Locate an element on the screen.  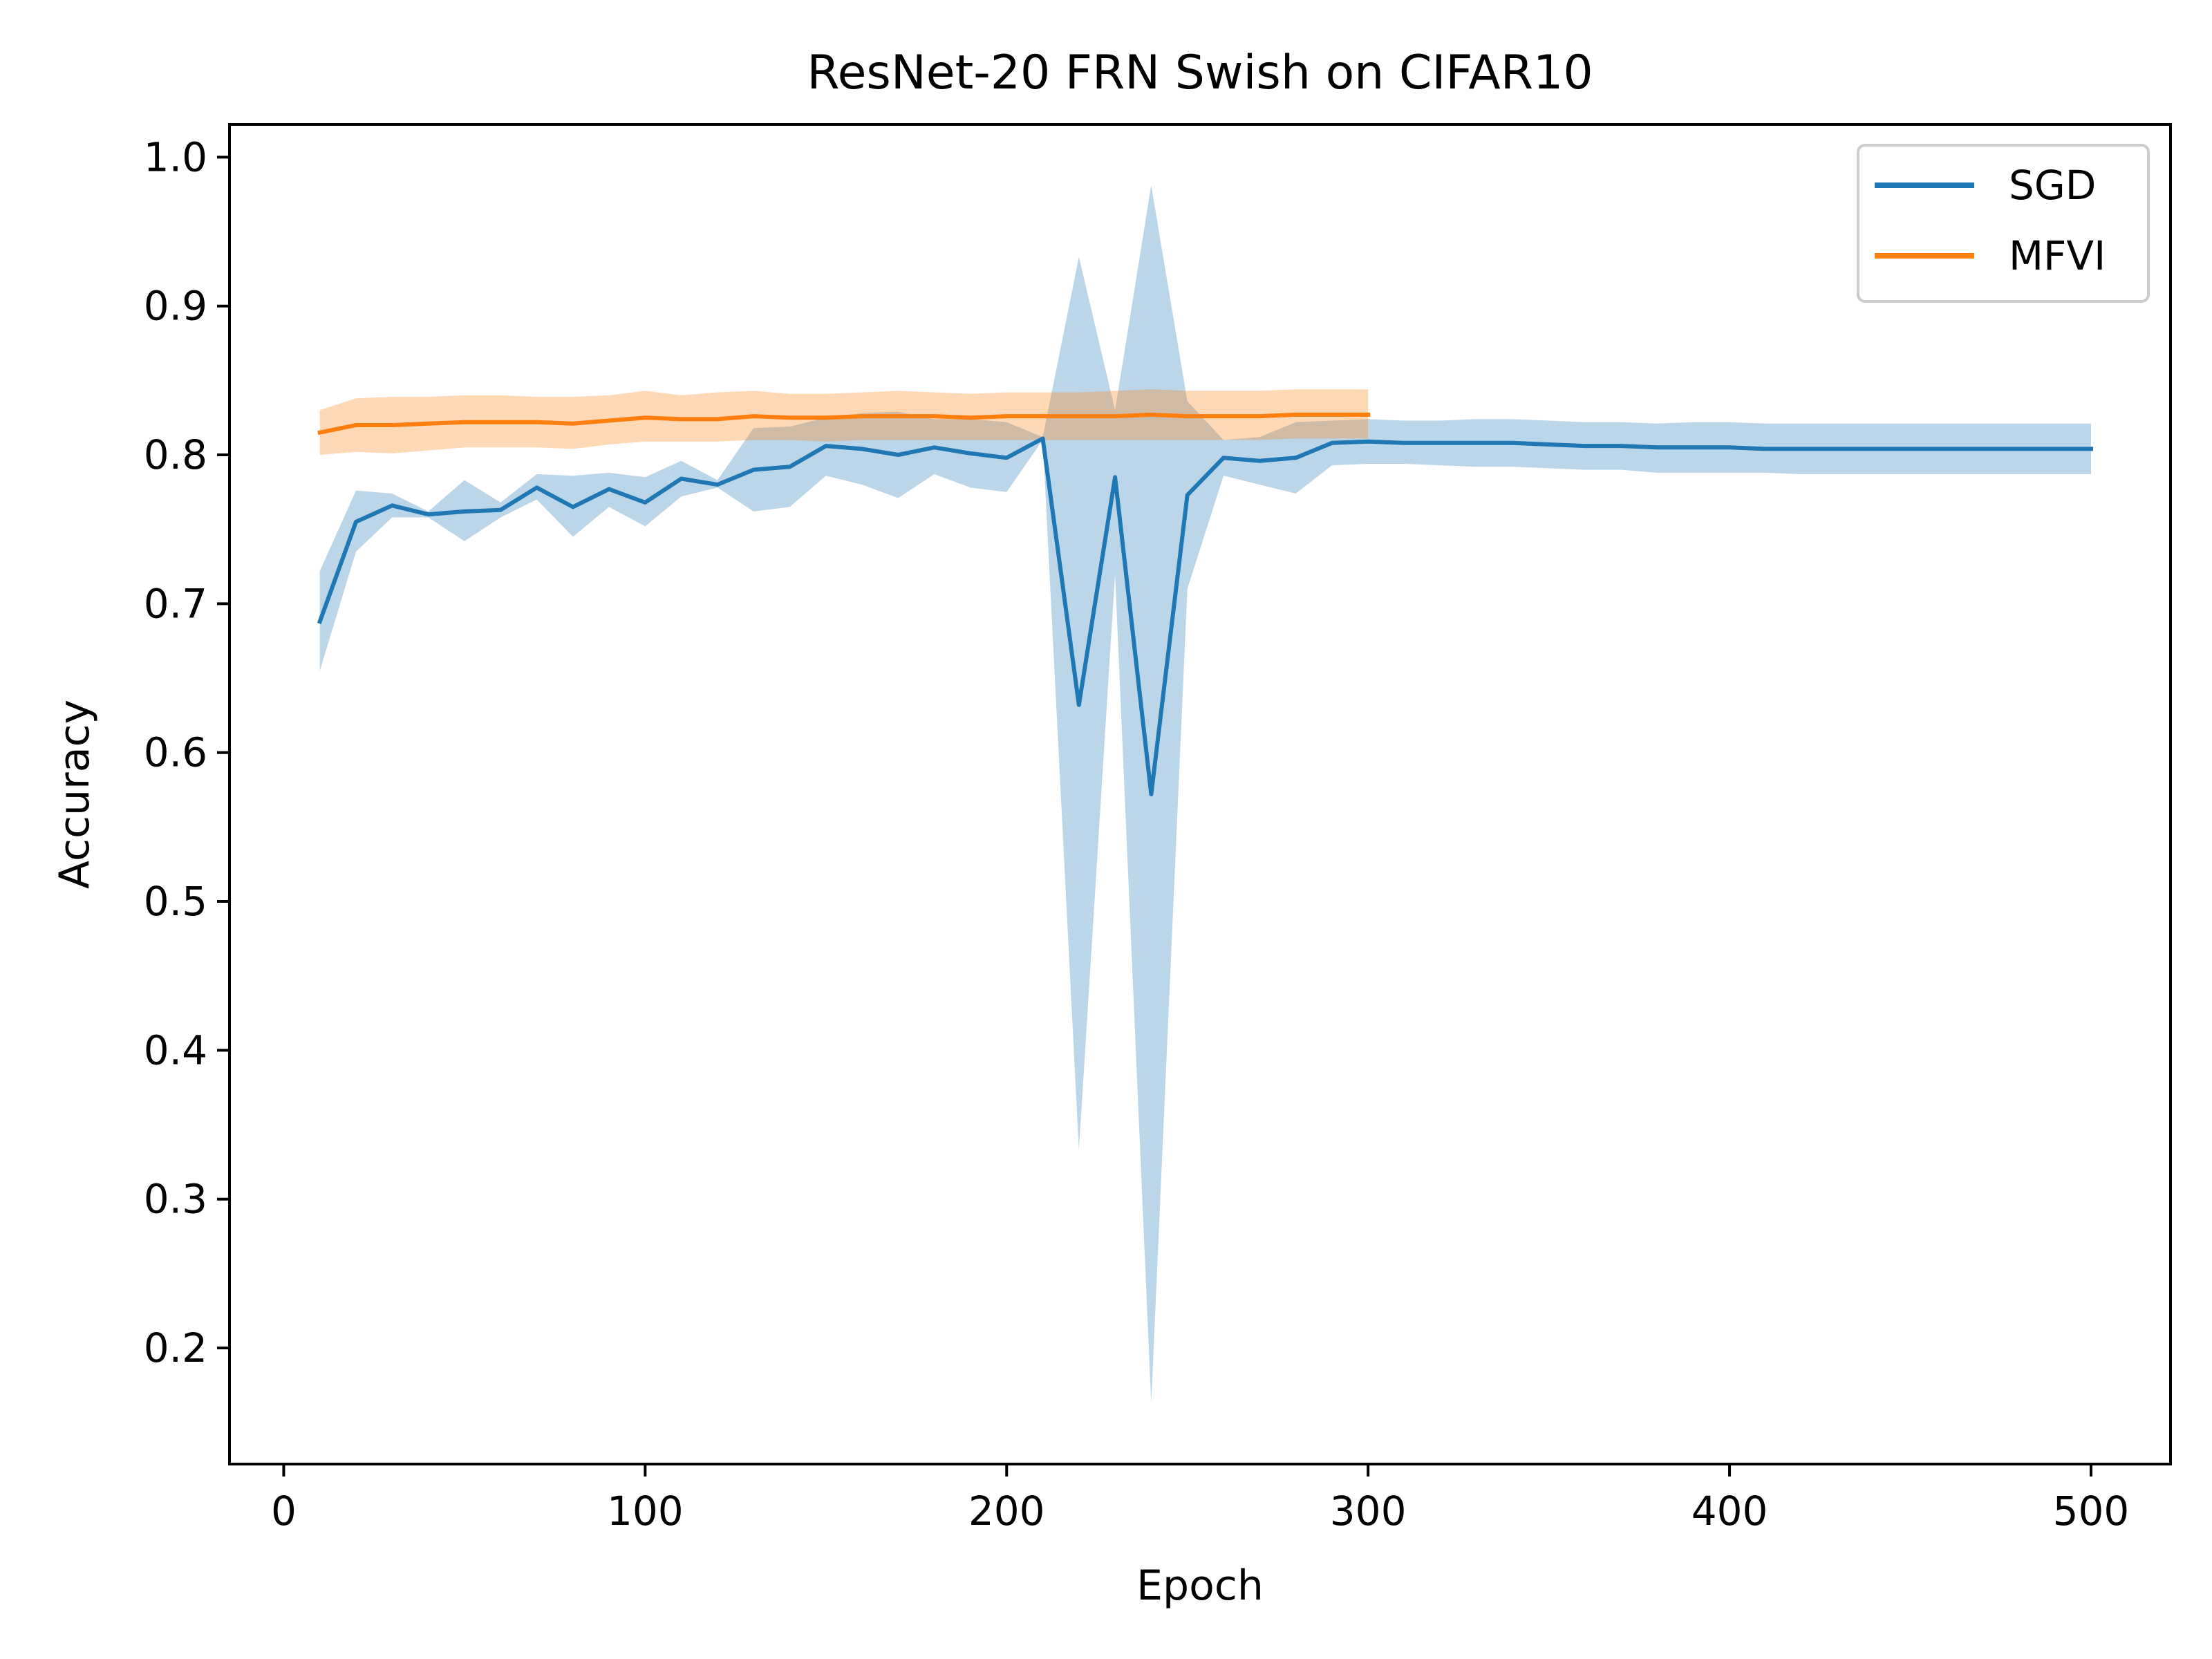
x-axis: 0 100 200 300 400 500 is located at coordinates (1200, 1499).